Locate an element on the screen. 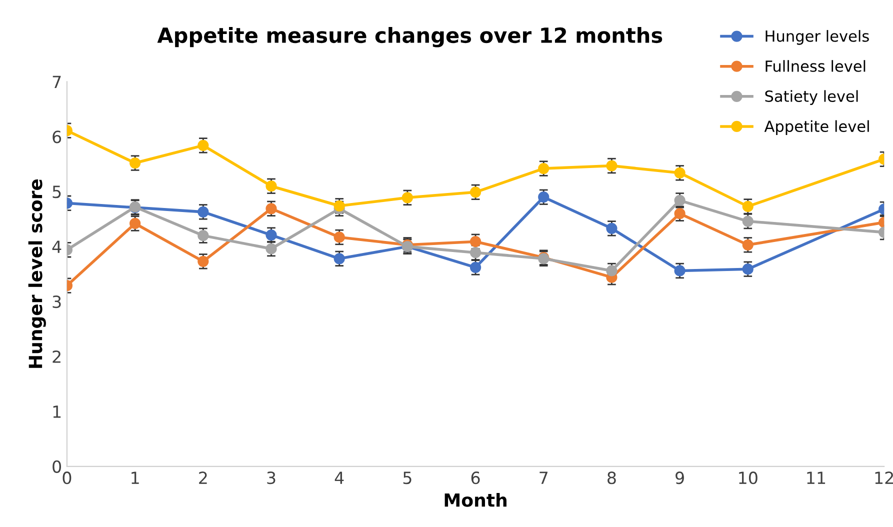 The height and width of the screenshot is (527, 893). y-tick-label: 0 is located at coordinates (57, 466).